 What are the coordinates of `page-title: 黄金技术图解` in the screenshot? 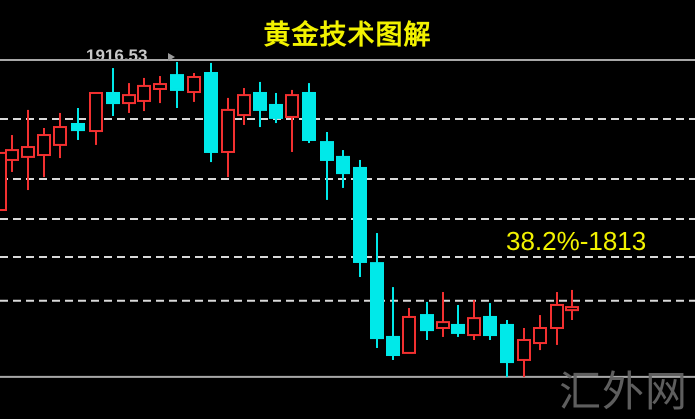 It's located at (347, 35).